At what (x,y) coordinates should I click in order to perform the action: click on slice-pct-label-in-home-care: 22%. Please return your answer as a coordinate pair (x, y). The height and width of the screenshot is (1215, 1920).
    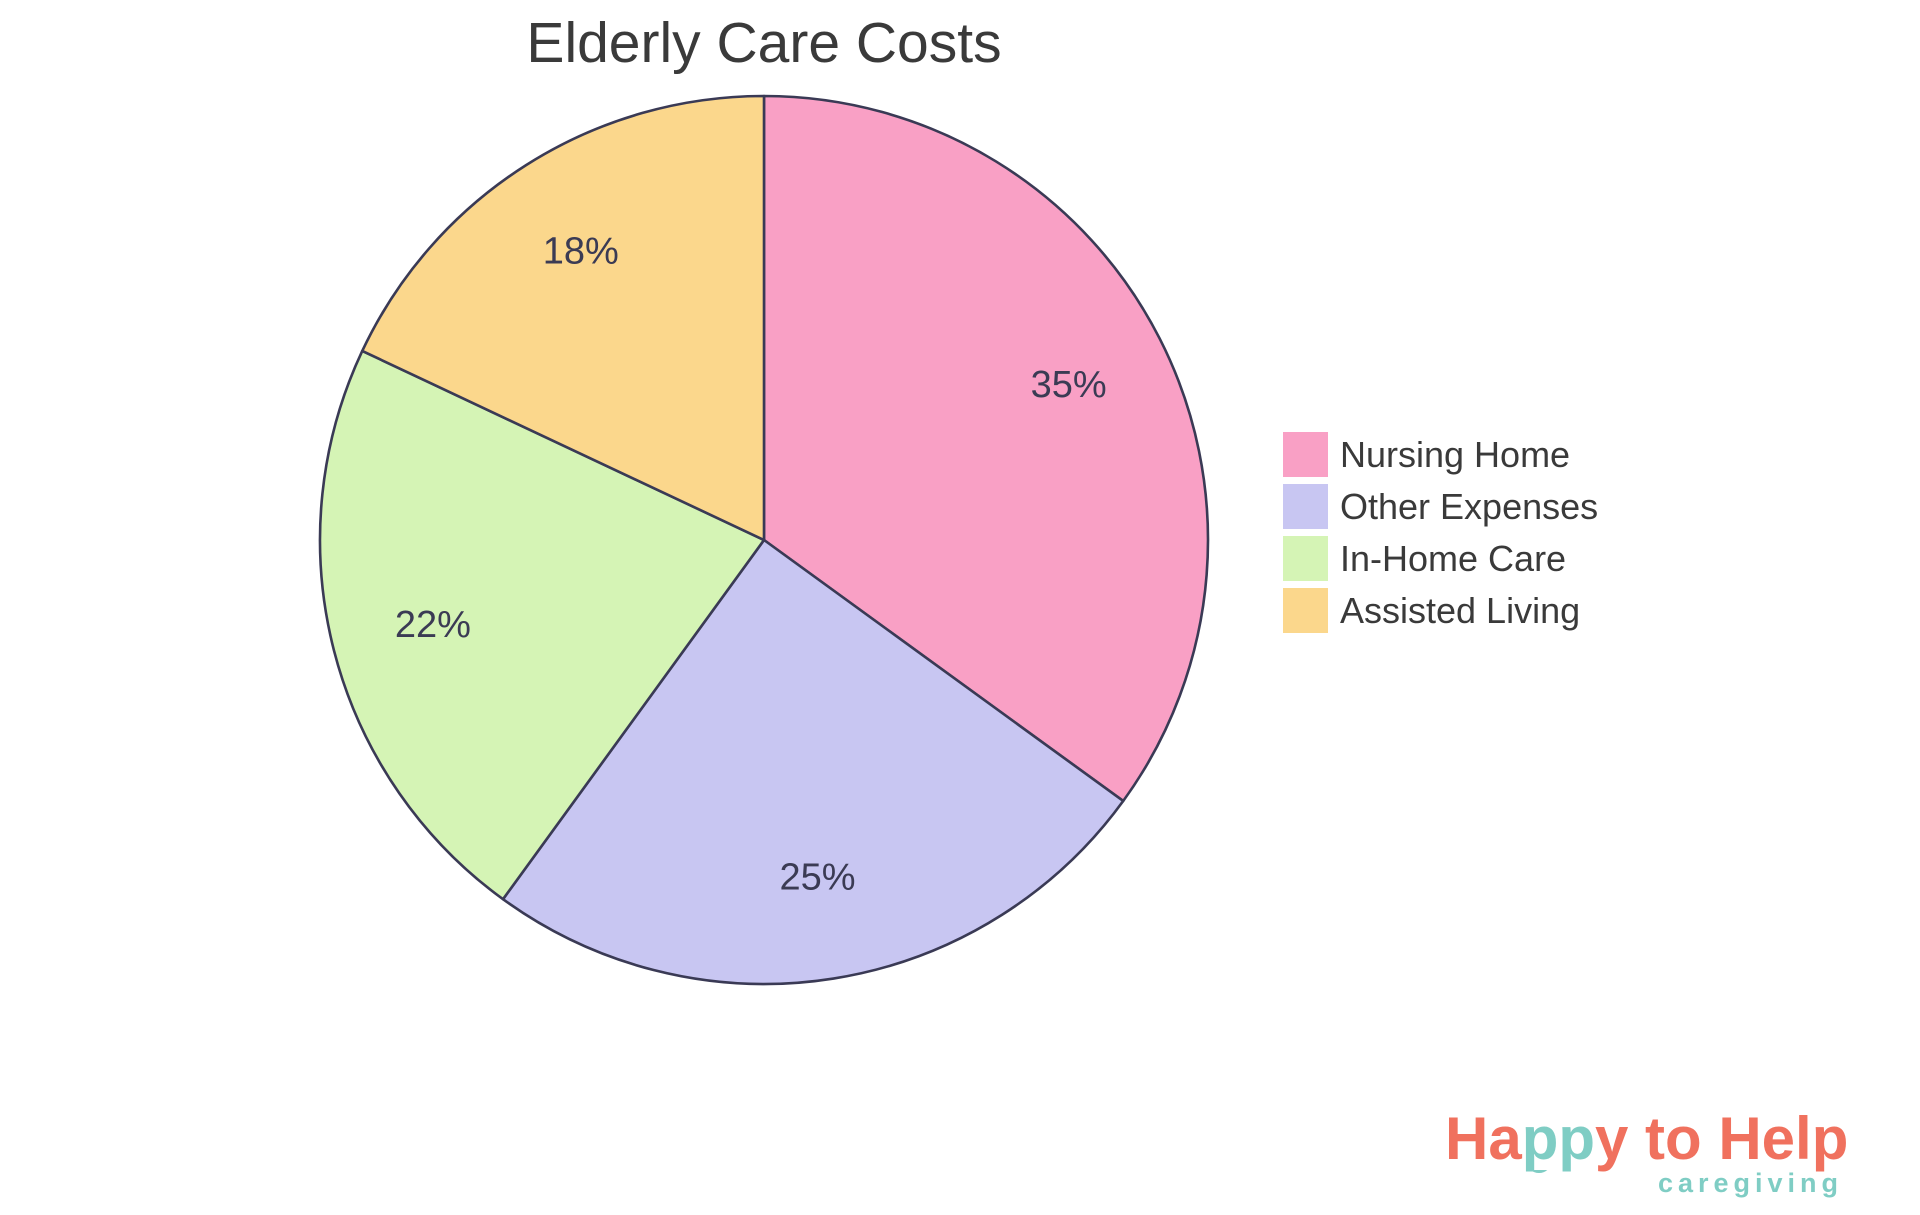
    Looking at the image, I should click on (433, 625).